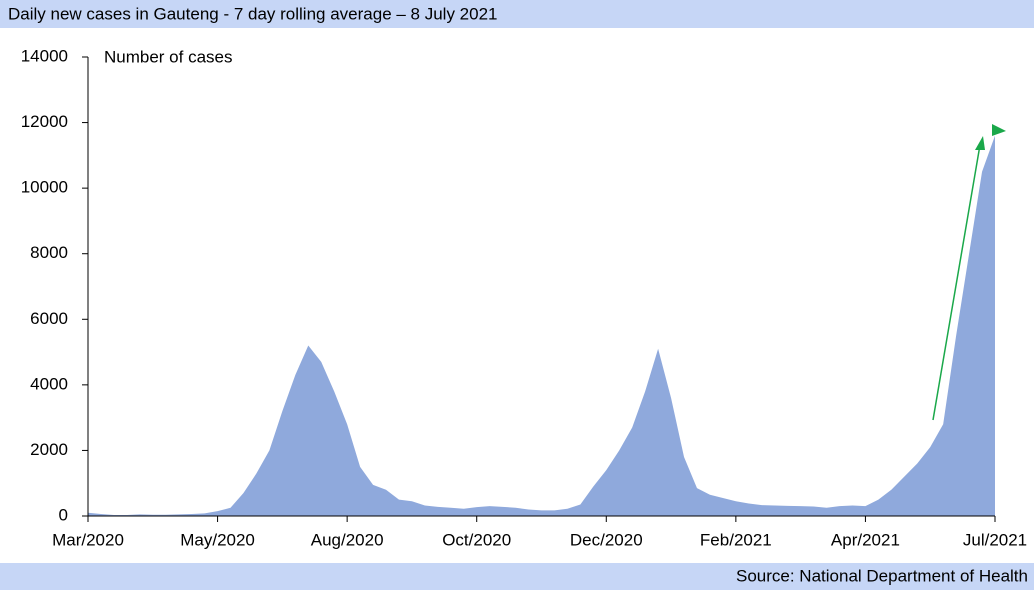  Describe the element at coordinates (865, 539) in the screenshot. I see `x-tick-label: Apr/2021` at that location.